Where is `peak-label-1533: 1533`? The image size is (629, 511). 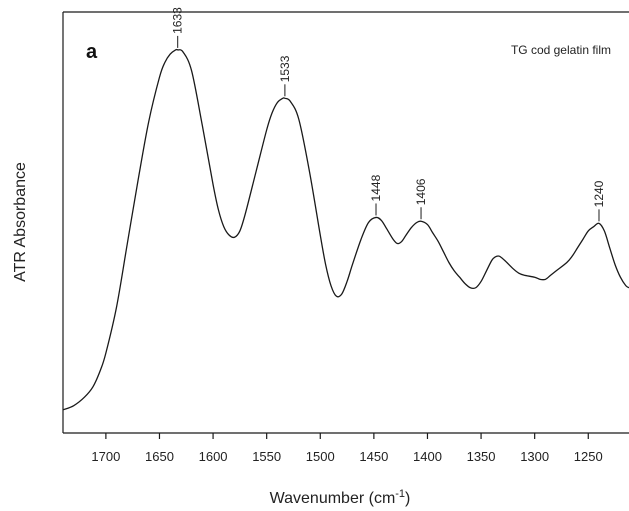 peak-label-1533: 1533 is located at coordinates (285, 68).